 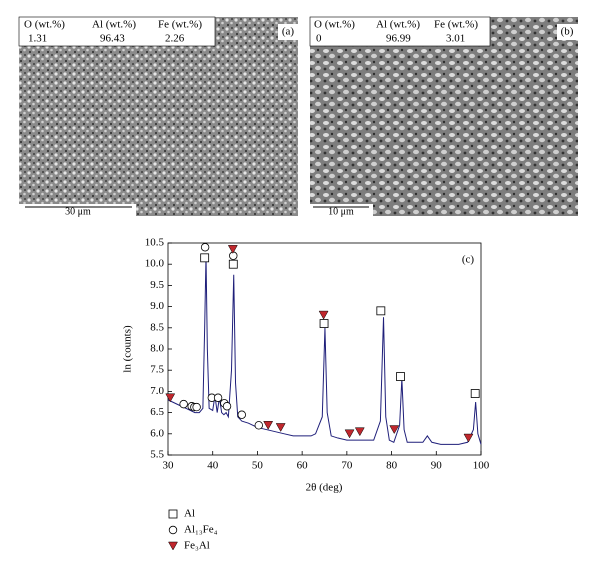 What do you see at coordinates (157, 306) in the screenshot?
I see `y-tick-label: 9.0` at bounding box center [157, 306].